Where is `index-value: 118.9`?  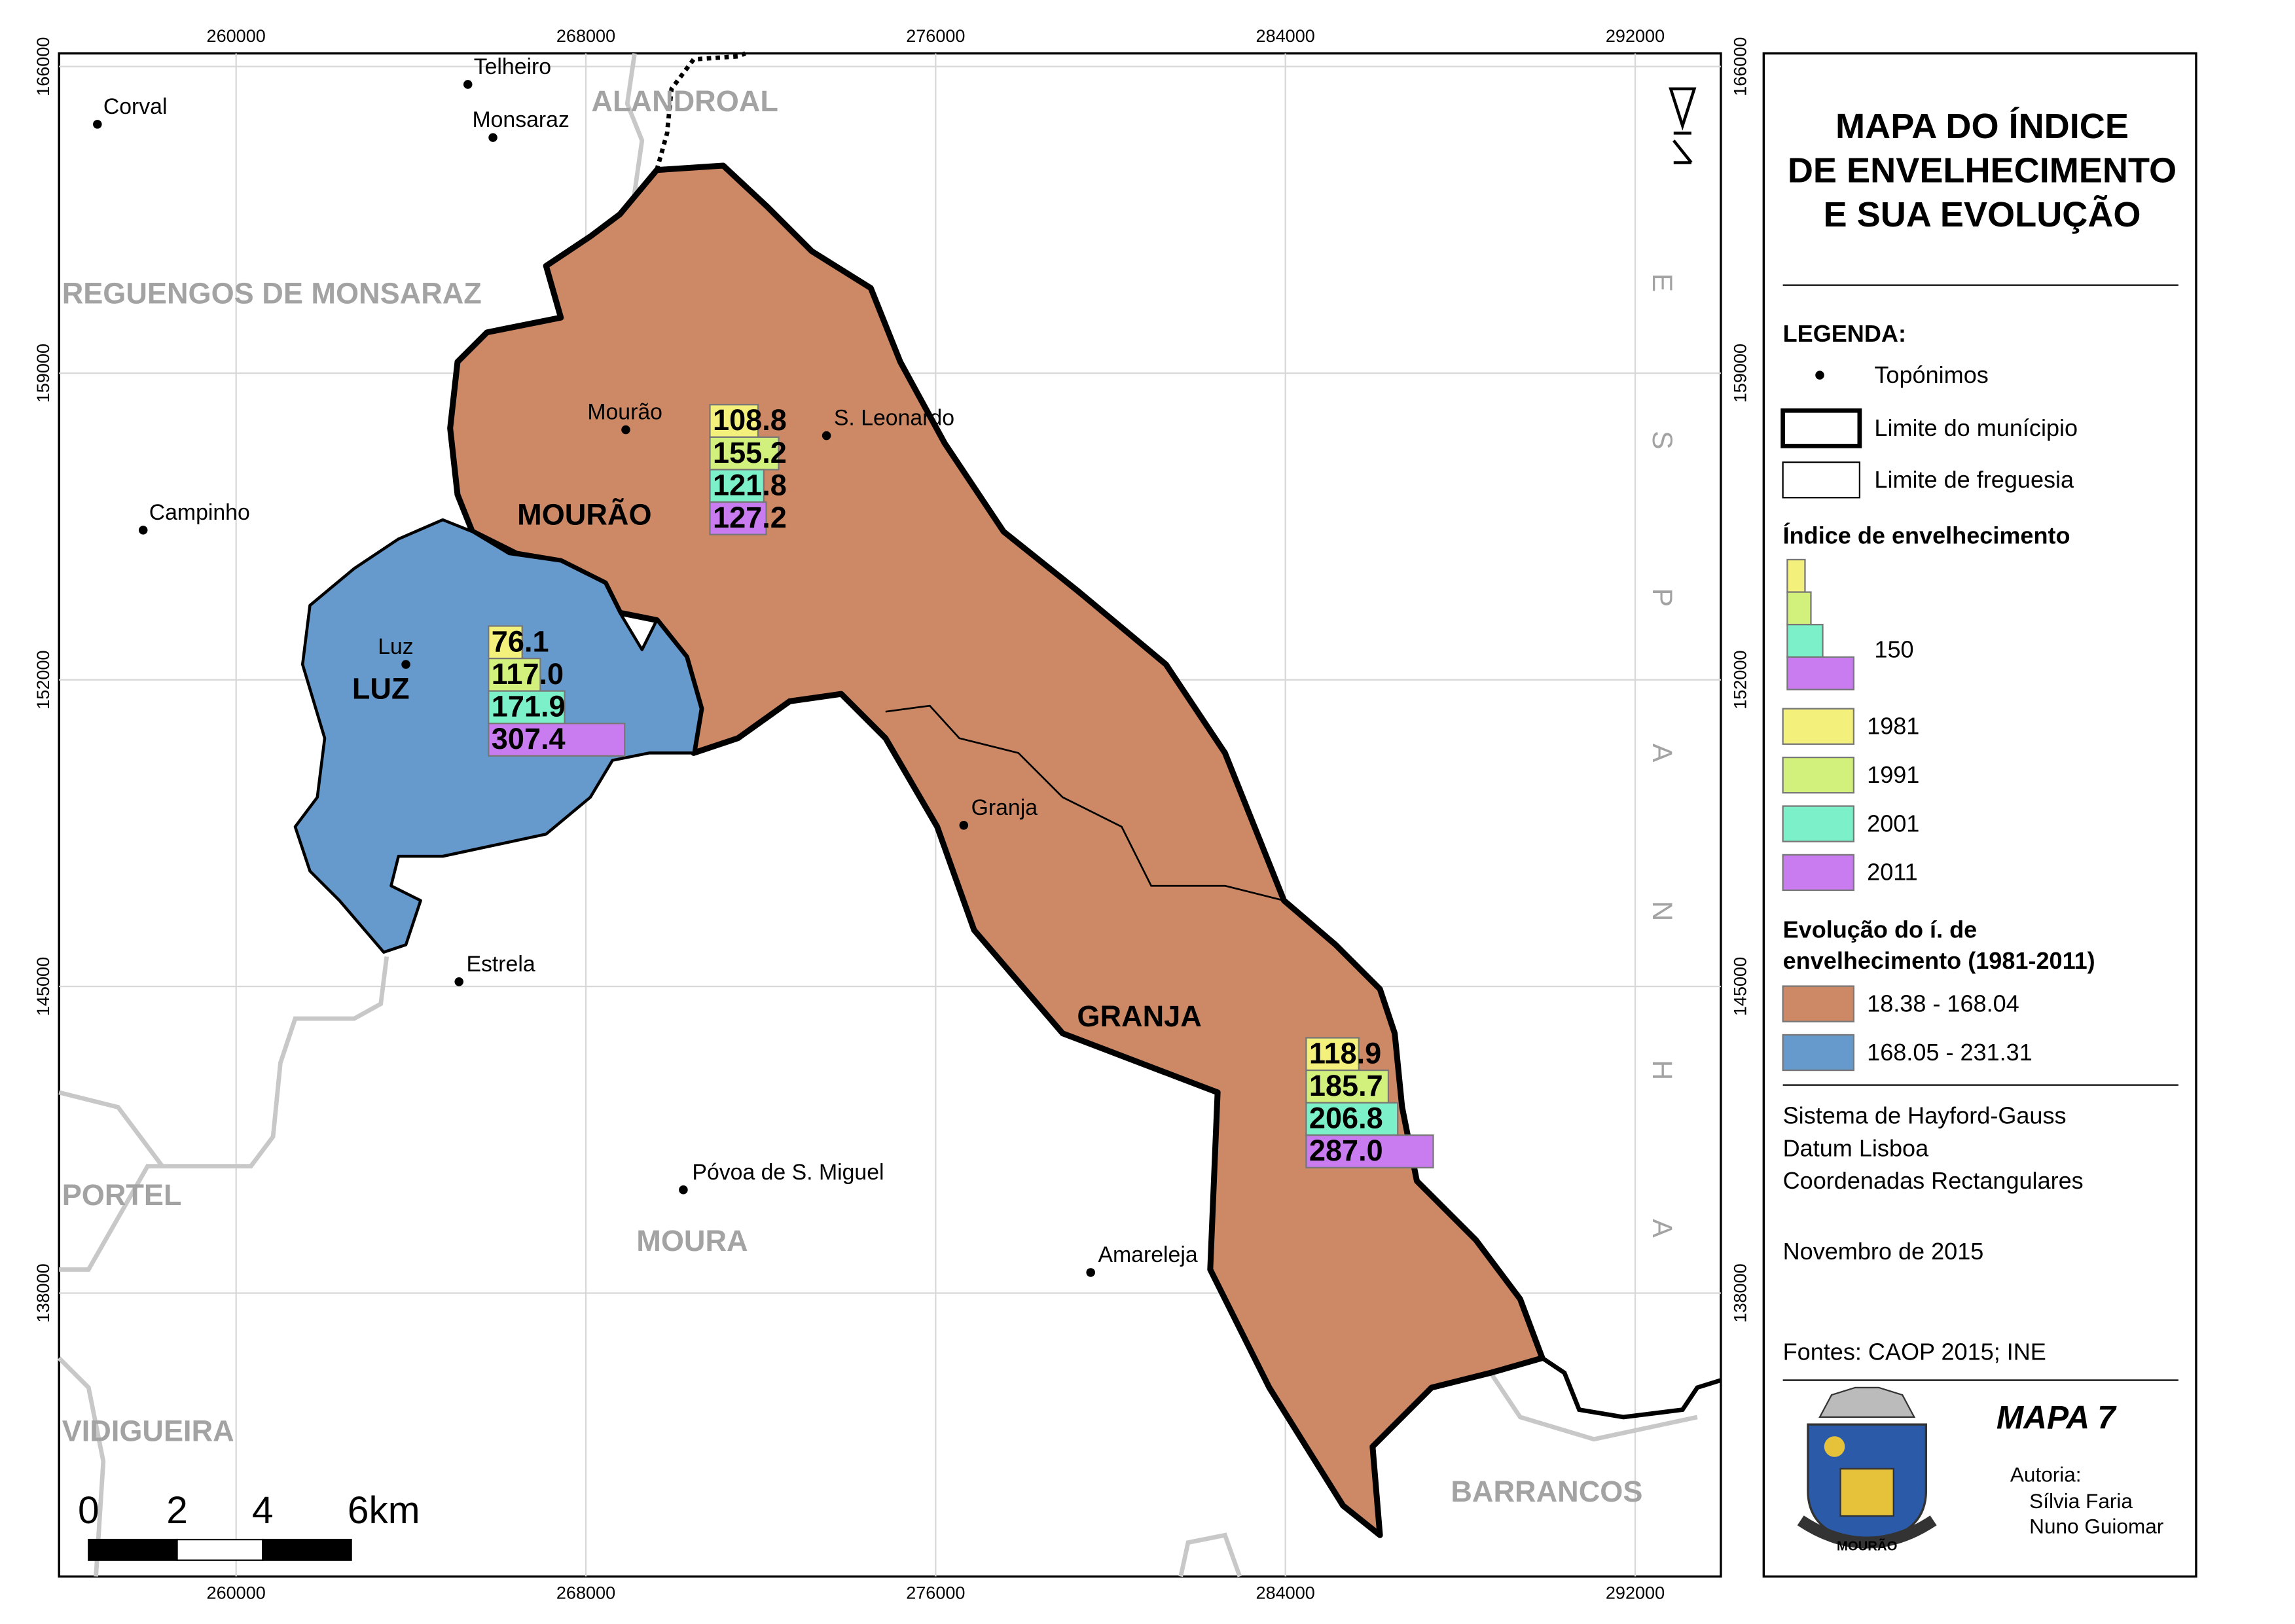 index-value: 118.9 is located at coordinates (1345, 1053).